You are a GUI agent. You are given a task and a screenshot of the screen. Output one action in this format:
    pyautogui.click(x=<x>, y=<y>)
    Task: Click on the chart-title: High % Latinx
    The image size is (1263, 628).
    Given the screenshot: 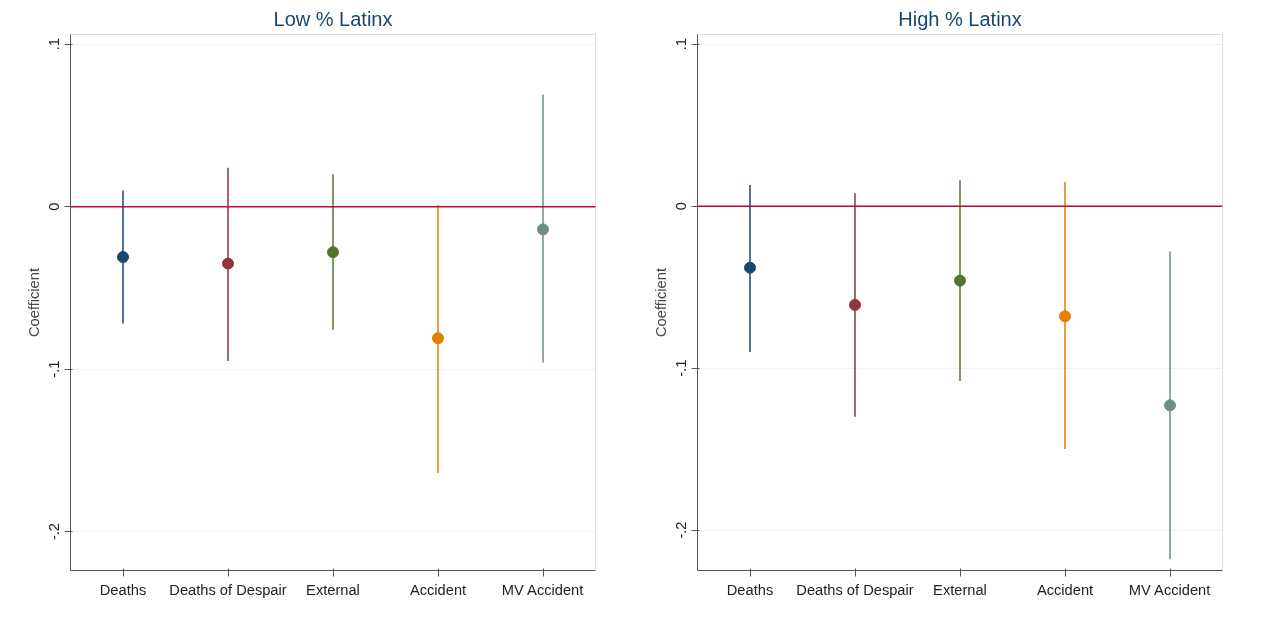 What is the action you would take?
    pyautogui.click(x=960, y=18)
    